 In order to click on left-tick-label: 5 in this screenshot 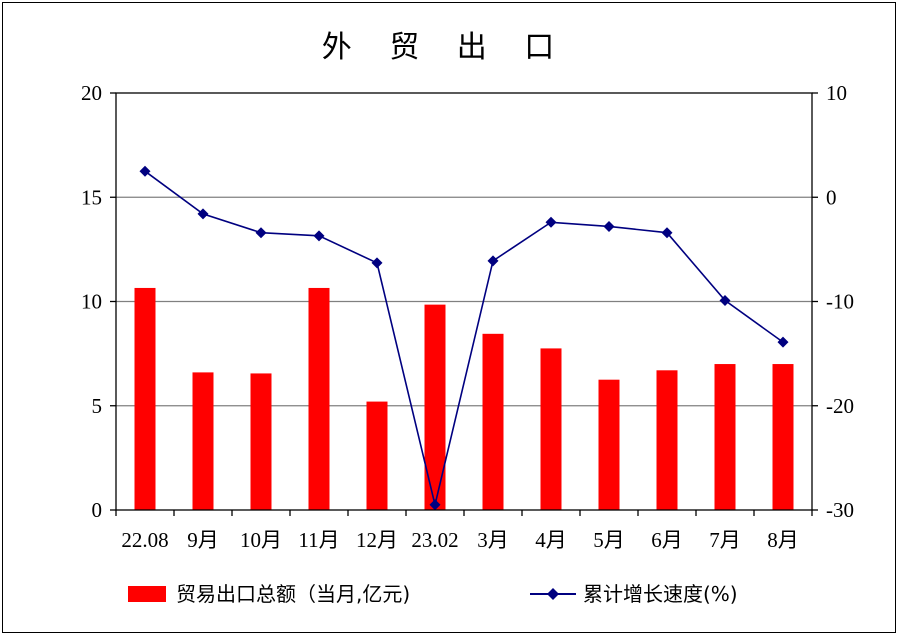, I will do `click(97, 406)`.